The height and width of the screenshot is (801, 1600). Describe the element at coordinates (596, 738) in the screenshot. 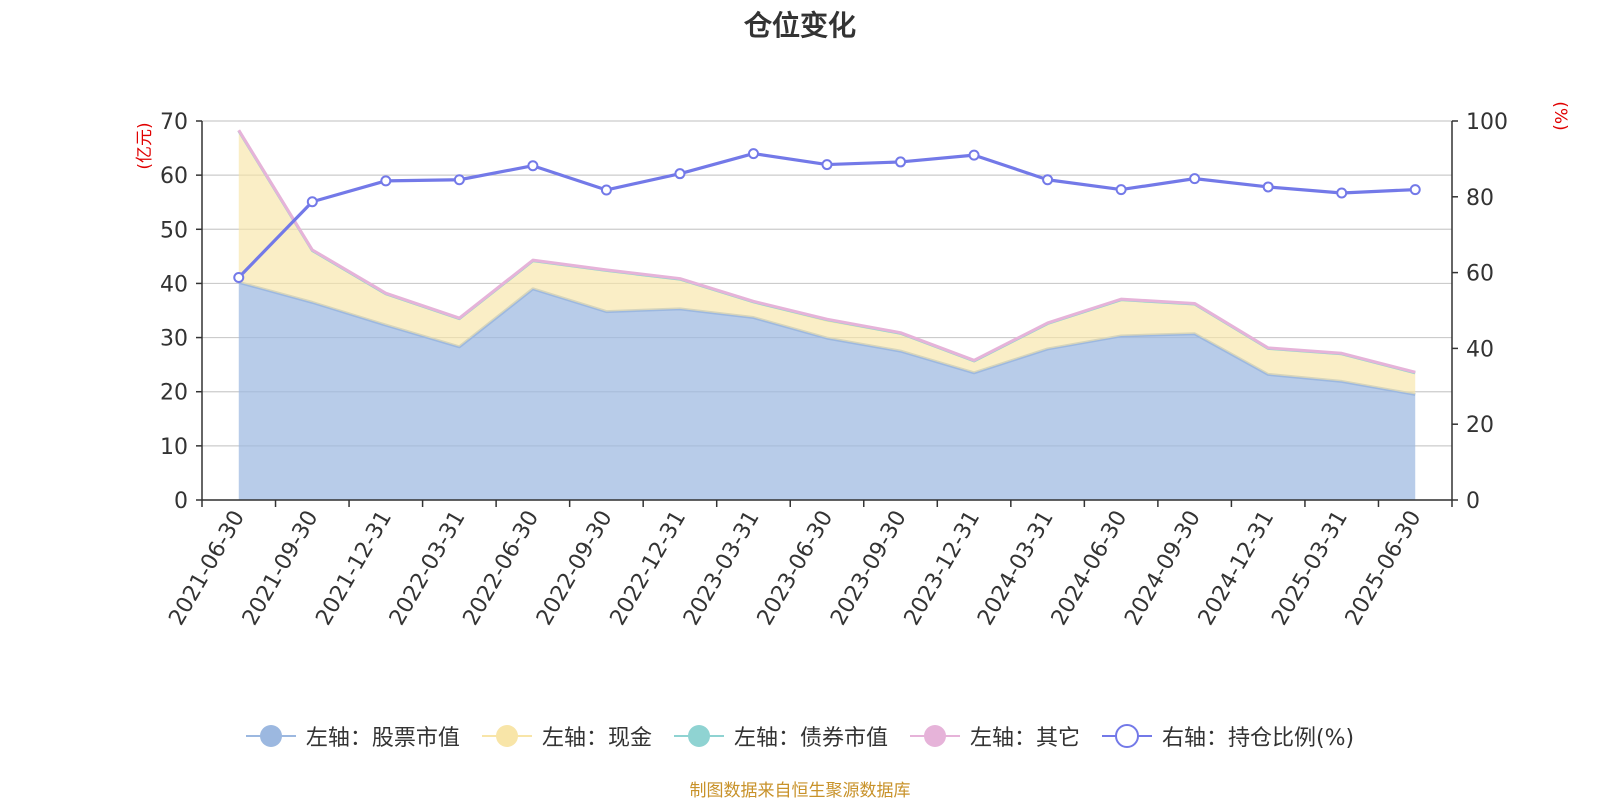

I see `legend-label: 左轴：现金` at that location.